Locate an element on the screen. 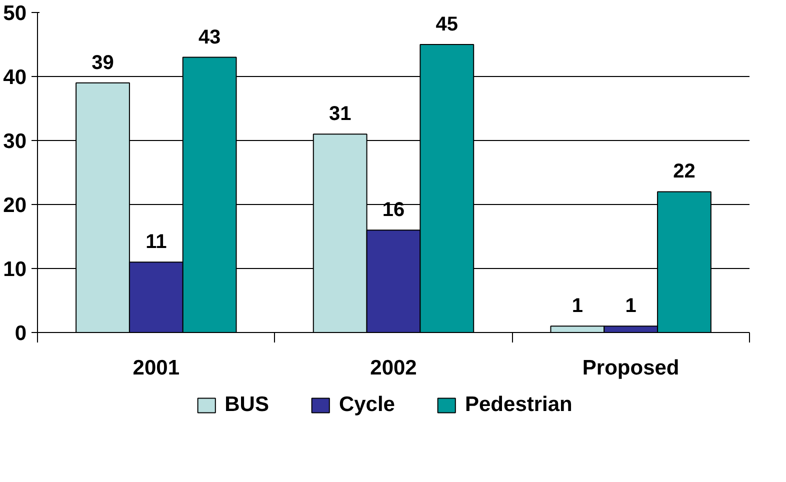 The height and width of the screenshot is (482, 786). legend-label: Cycle is located at coordinates (366, 405).